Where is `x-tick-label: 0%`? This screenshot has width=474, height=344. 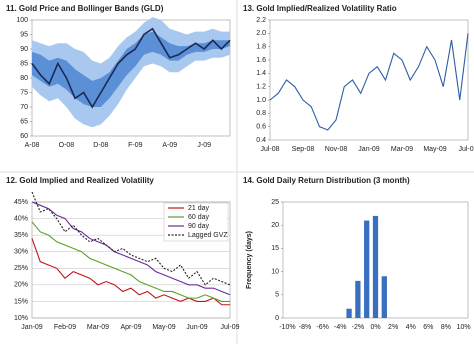 x-tick-label: 0% is located at coordinates (375, 327).